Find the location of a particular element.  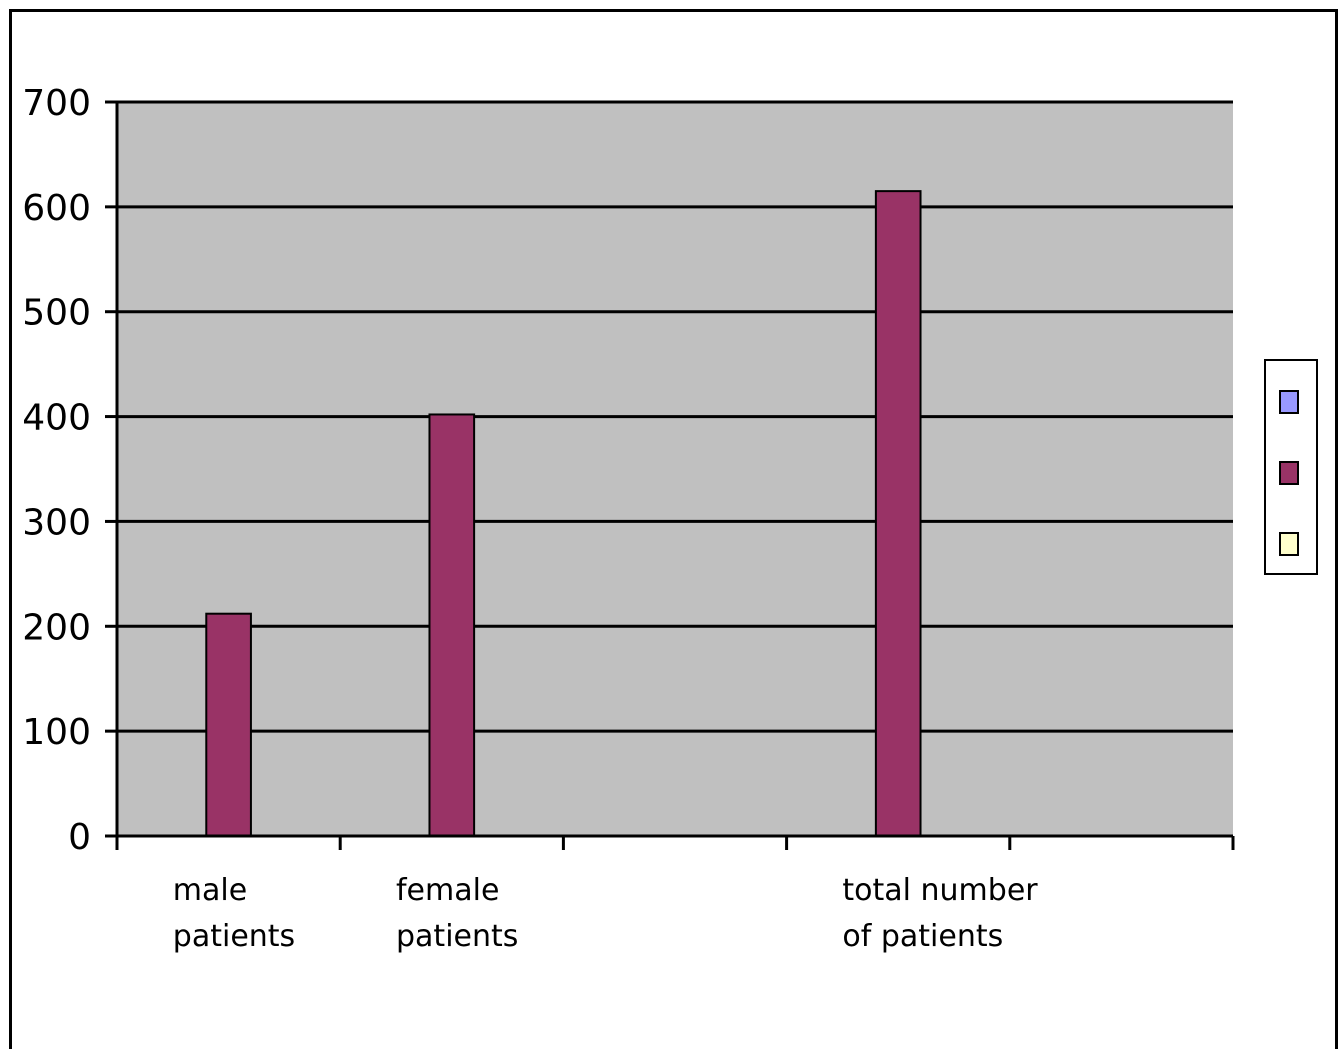

y-tick-label: 700 is located at coordinates (56, 103).